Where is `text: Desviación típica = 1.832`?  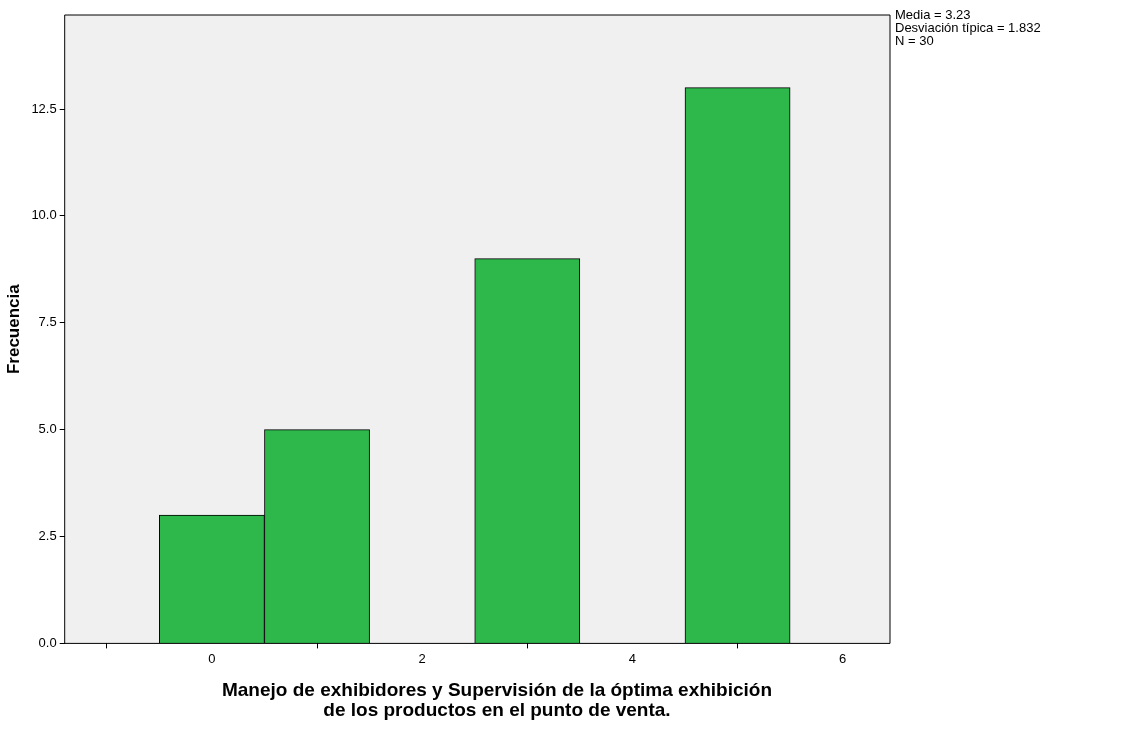
text: Desviación típica = 1.832 is located at coordinates (968, 27).